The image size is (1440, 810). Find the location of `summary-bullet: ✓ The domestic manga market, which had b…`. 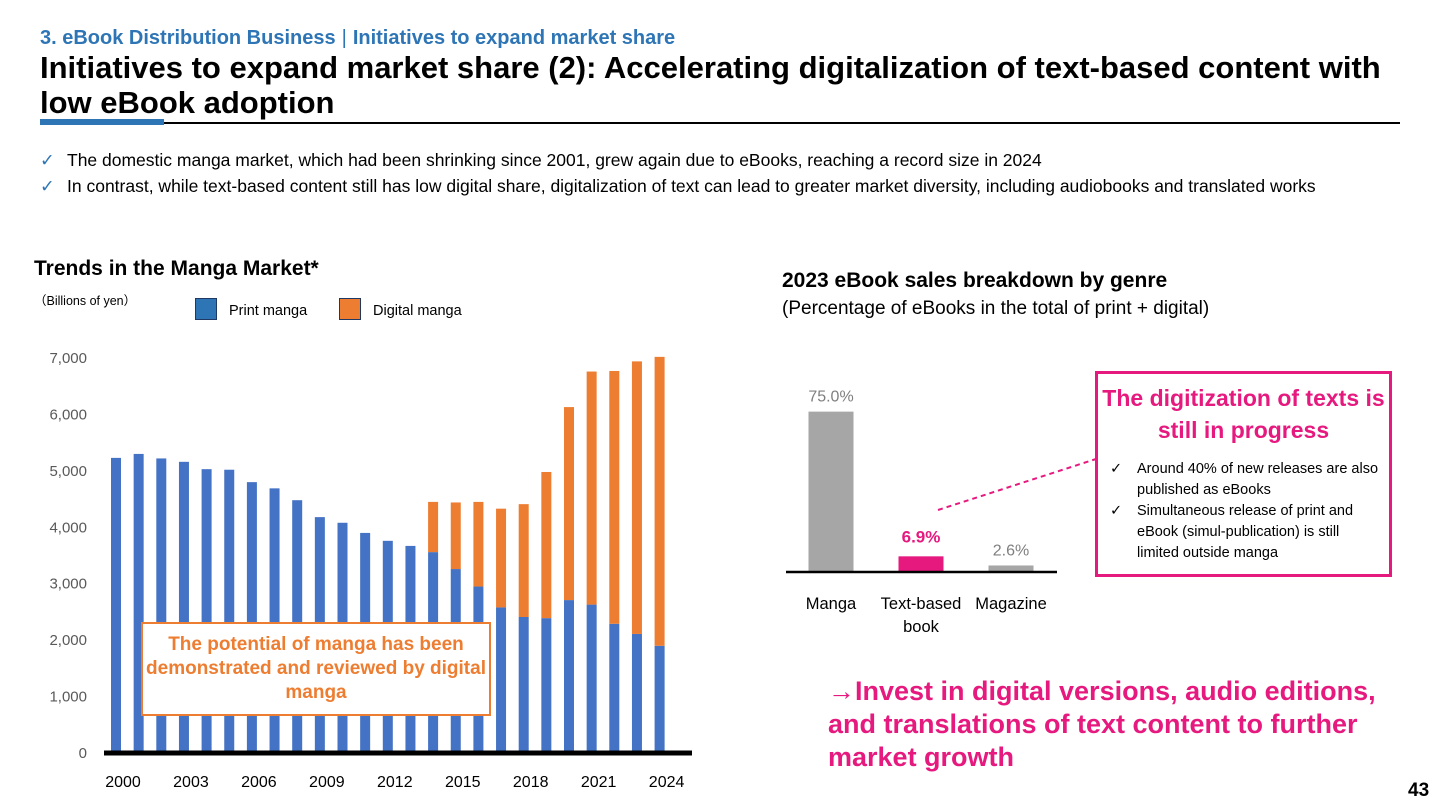

summary-bullet: ✓ The domestic manga market, which had b… is located at coordinates (705, 160).